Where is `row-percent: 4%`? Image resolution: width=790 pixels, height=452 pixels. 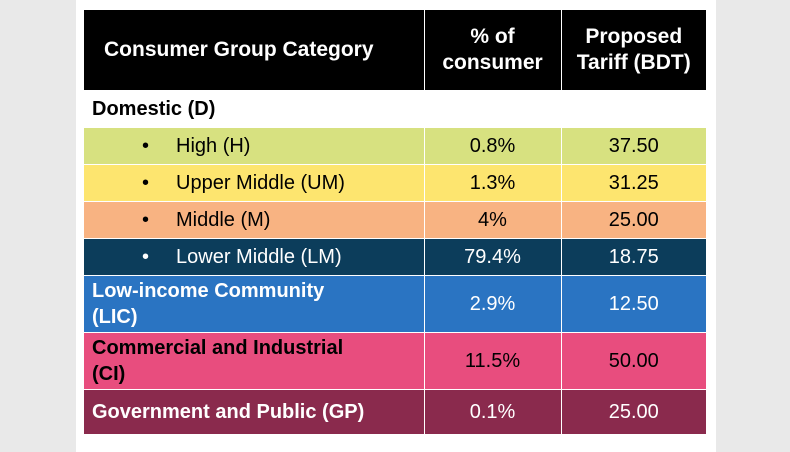 row-percent: 4% is located at coordinates (492, 220).